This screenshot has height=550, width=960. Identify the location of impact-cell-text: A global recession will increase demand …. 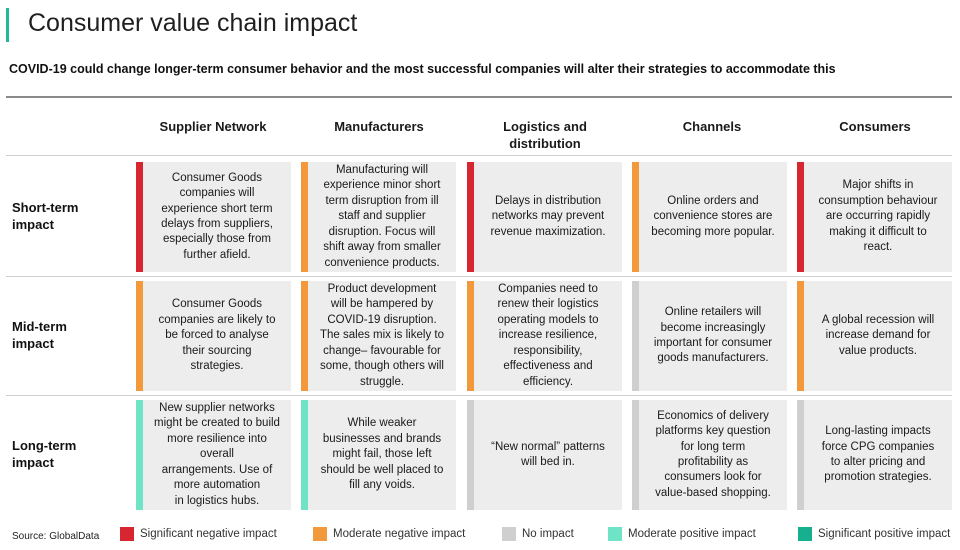
(878, 335).